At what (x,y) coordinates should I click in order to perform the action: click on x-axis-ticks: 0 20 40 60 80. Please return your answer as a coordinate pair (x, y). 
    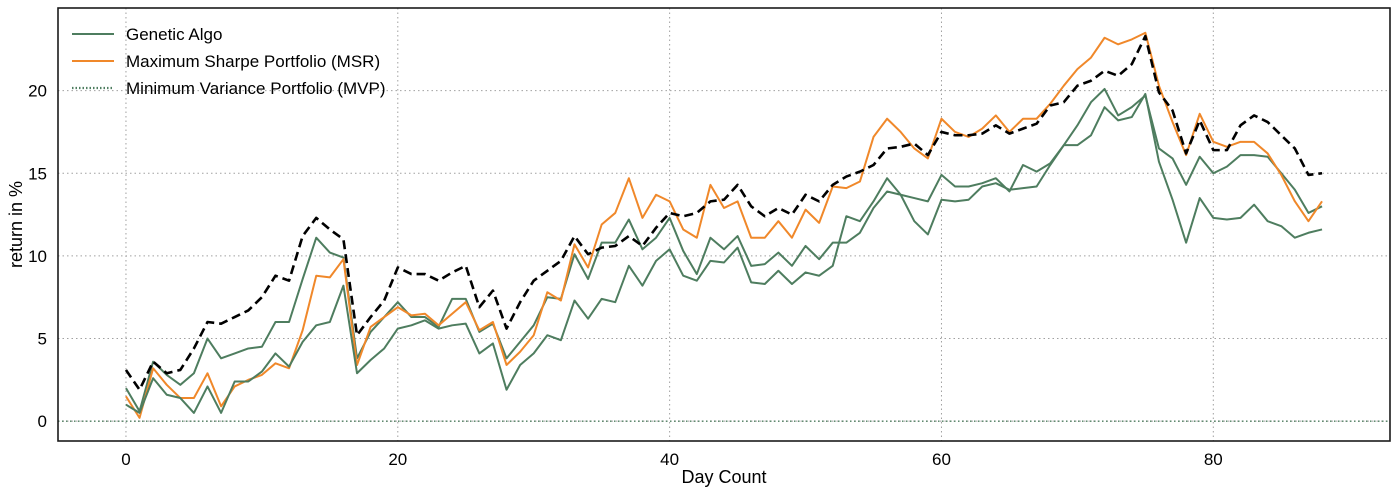
    Looking at the image, I should click on (672, 459).